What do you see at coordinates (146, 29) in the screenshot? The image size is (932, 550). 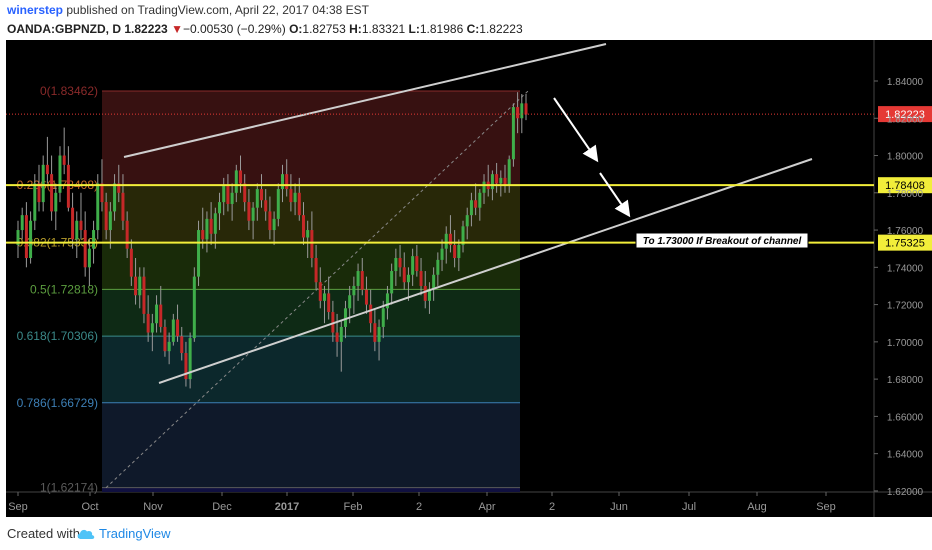 I see `last-price: 1.82223` at bounding box center [146, 29].